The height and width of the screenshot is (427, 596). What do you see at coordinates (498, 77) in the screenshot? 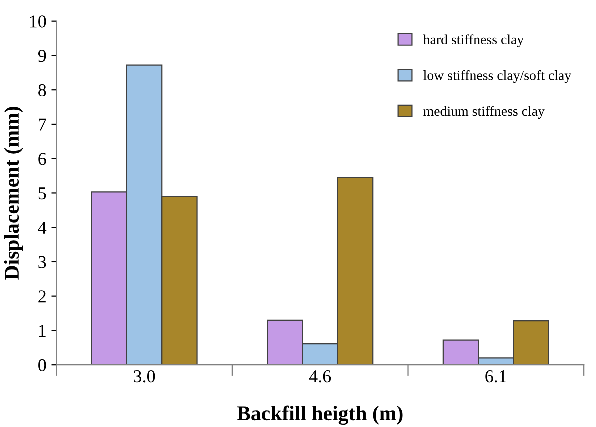
I see `legend-label: low stiffness clay/soft clay` at bounding box center [498, 77].